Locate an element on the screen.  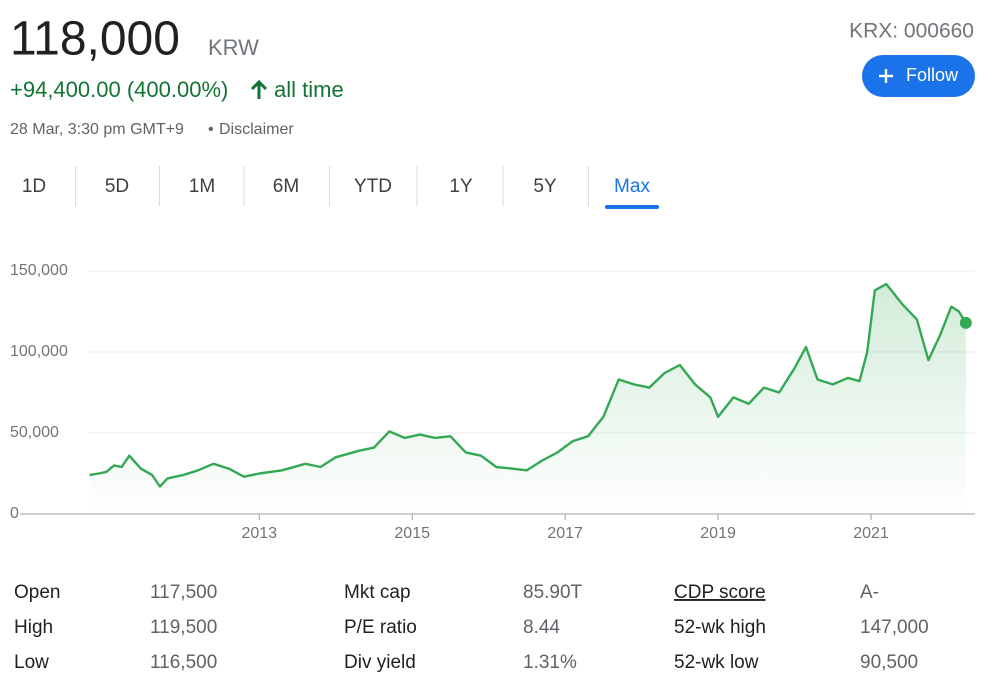
range-tab: YTD is located at coordinates (373, 186).